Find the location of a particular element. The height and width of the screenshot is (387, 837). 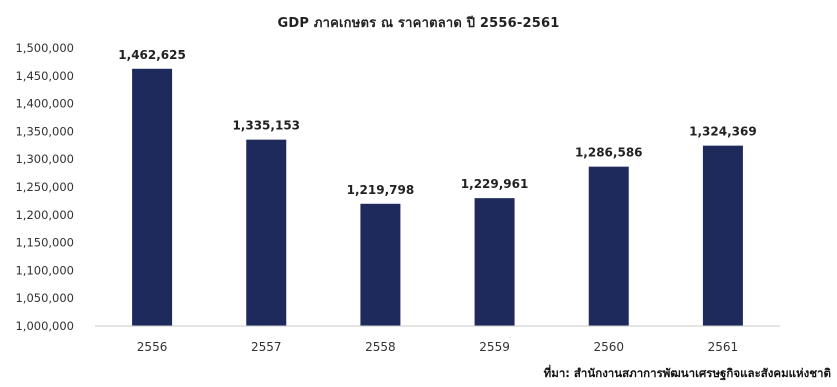

y-tick-label: 1,100,000 is located at coordinates (44, 270).